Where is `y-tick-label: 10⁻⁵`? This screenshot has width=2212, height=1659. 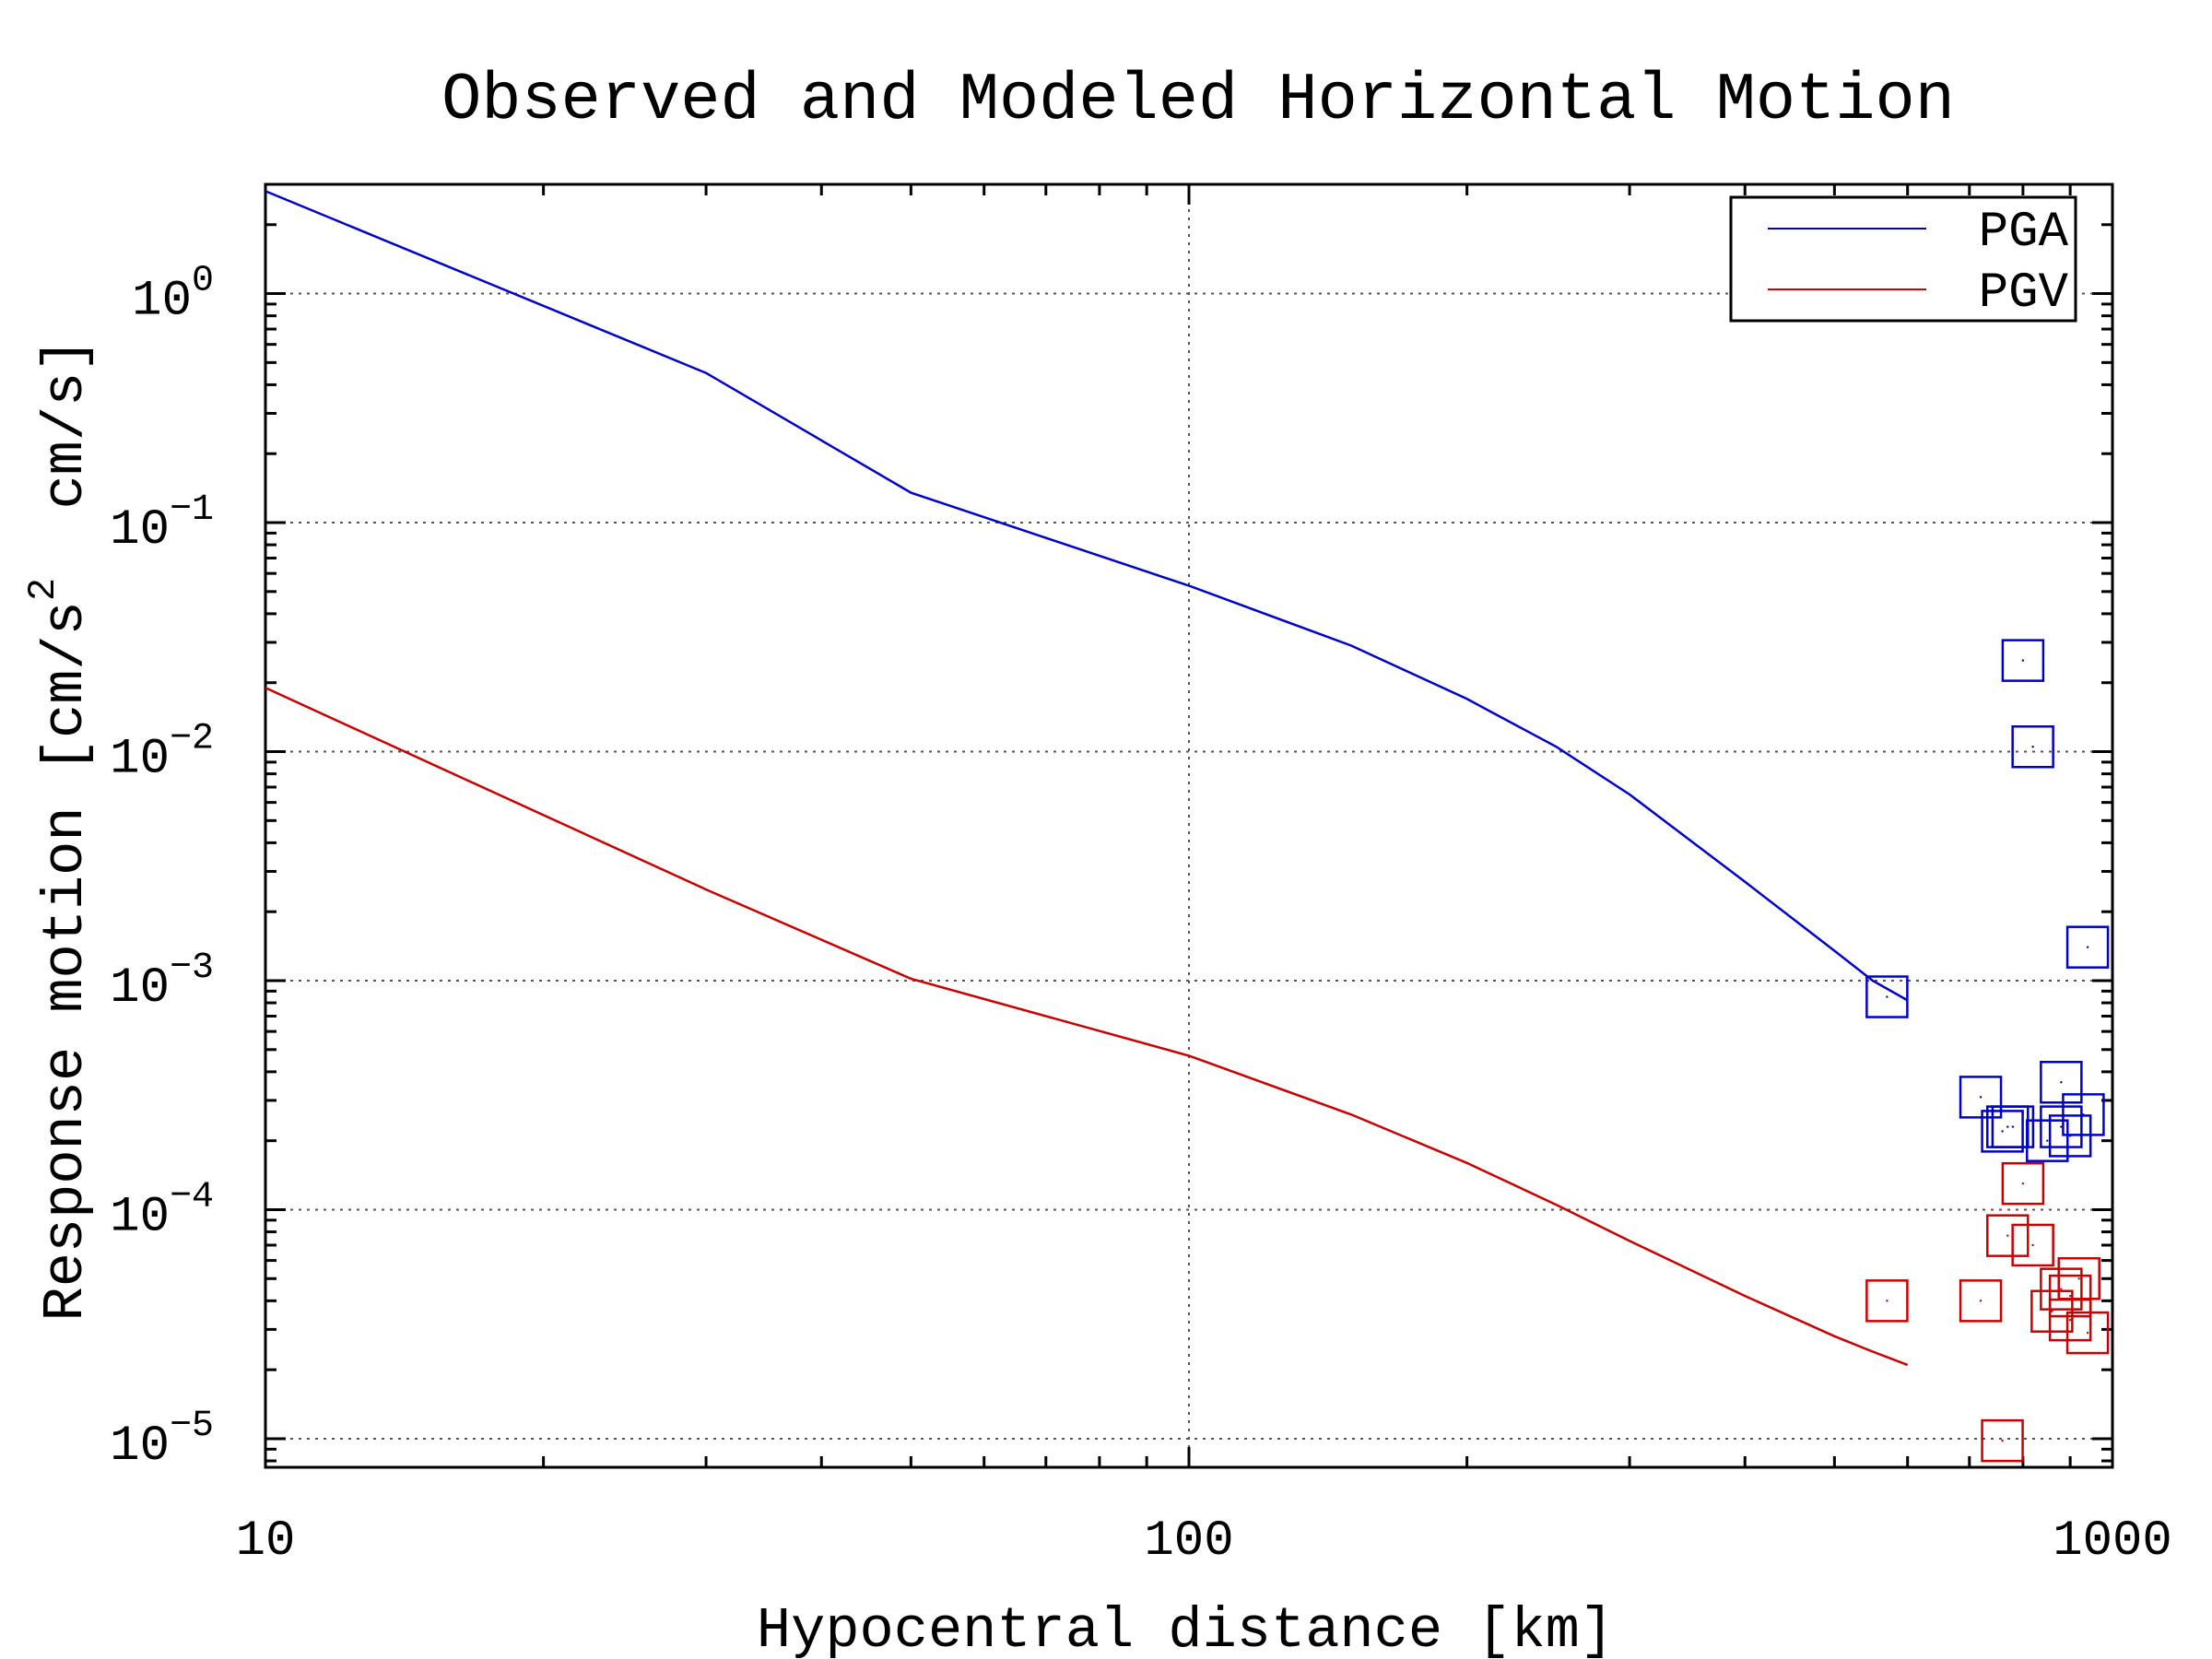
y-tick-label: 10⁻⁵ is located at coordinates (162, 1440).